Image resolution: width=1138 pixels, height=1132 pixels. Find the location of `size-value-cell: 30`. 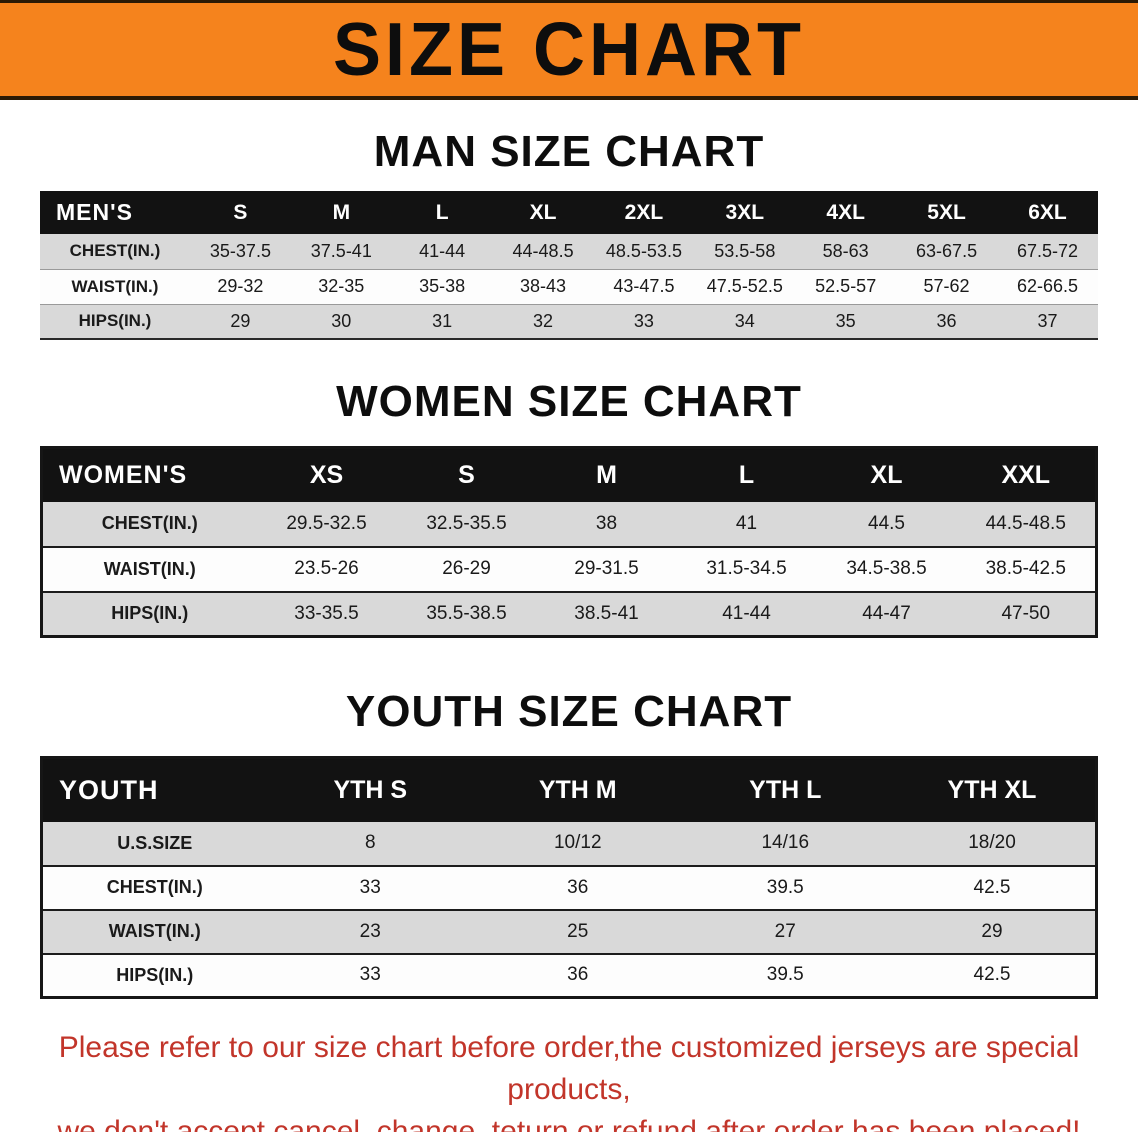

size-value-cell: 30 is located at coordinates (341, 321).